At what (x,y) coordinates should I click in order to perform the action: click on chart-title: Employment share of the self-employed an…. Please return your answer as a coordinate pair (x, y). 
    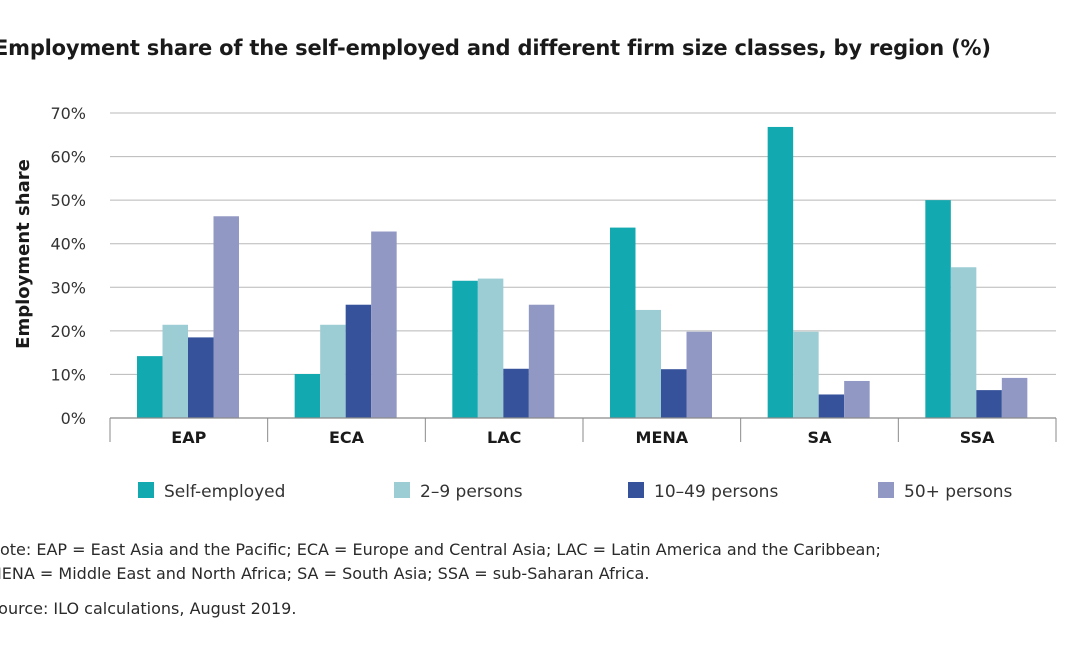
    Looking at the image, I should click on (495, 48).